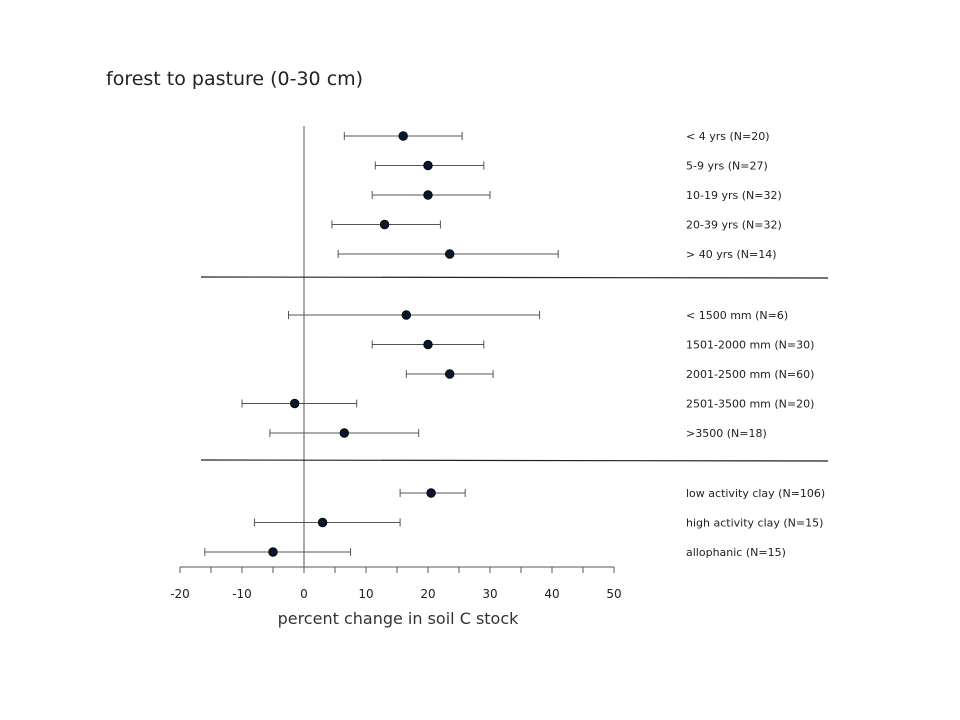  Describe the element at coordinates (551, 594) in the screenshot. I see `x-tick-label: 40` at that location.